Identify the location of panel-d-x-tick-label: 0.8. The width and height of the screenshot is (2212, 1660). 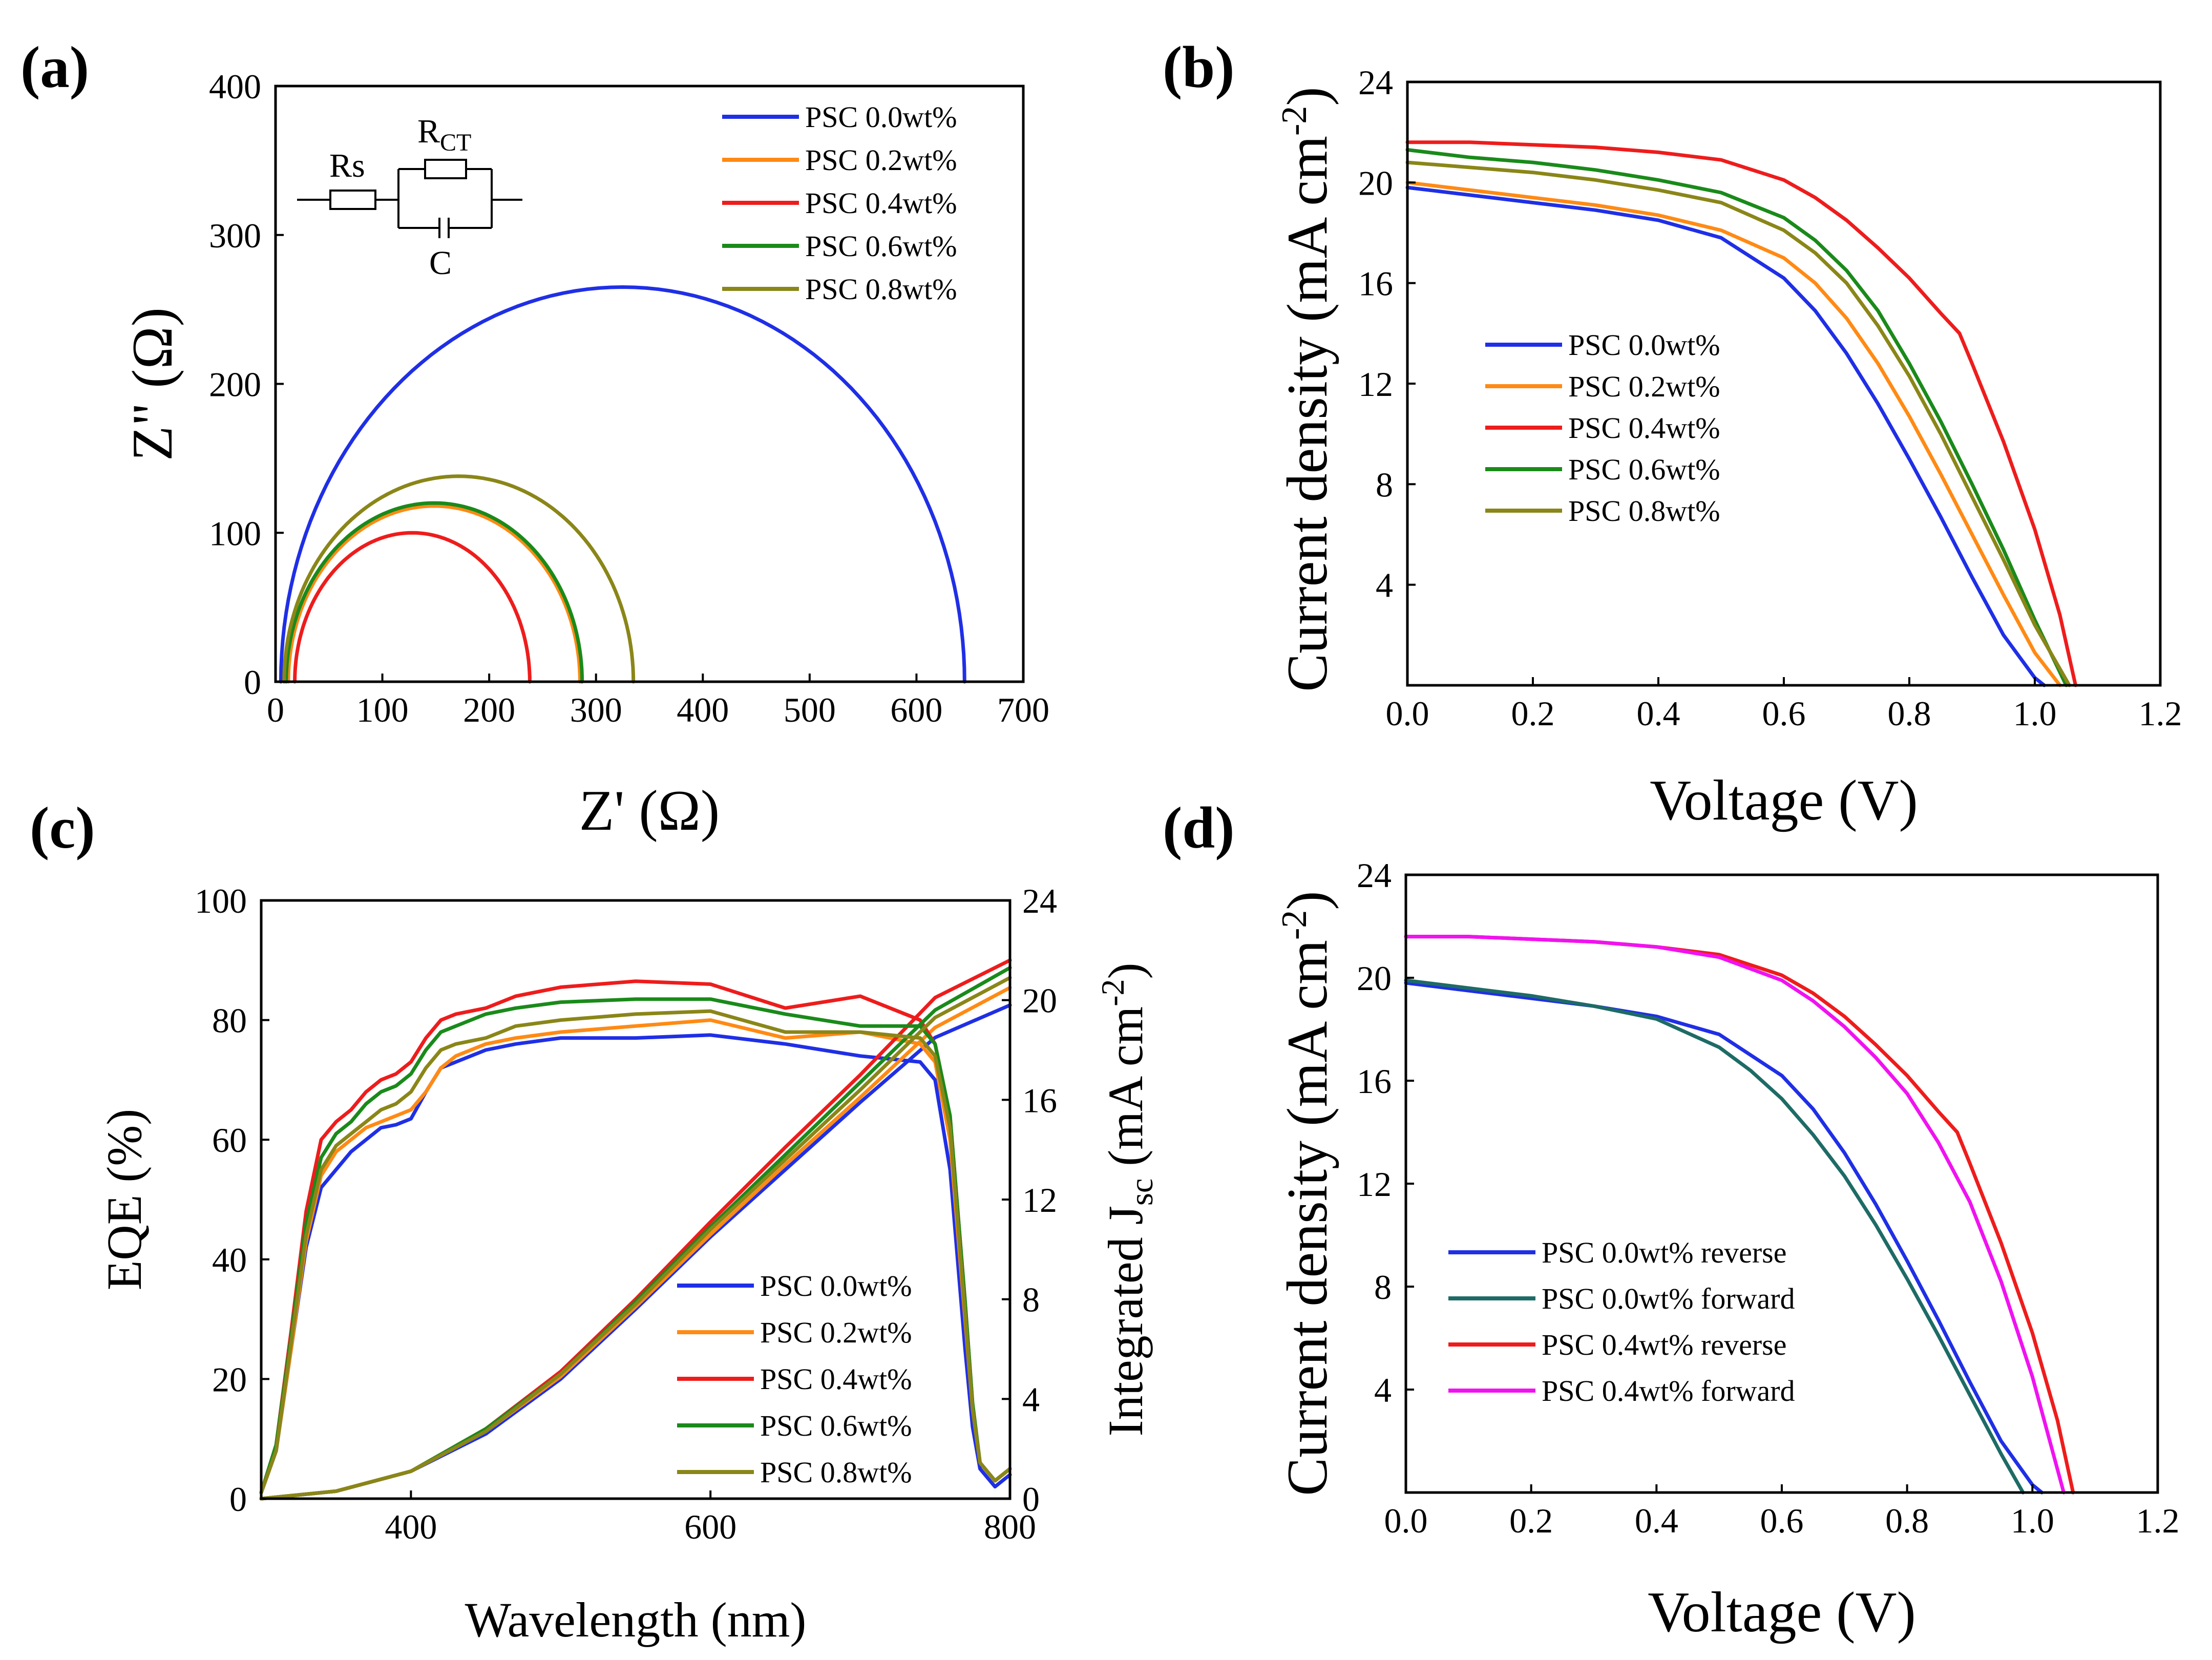
(1907, 1520).